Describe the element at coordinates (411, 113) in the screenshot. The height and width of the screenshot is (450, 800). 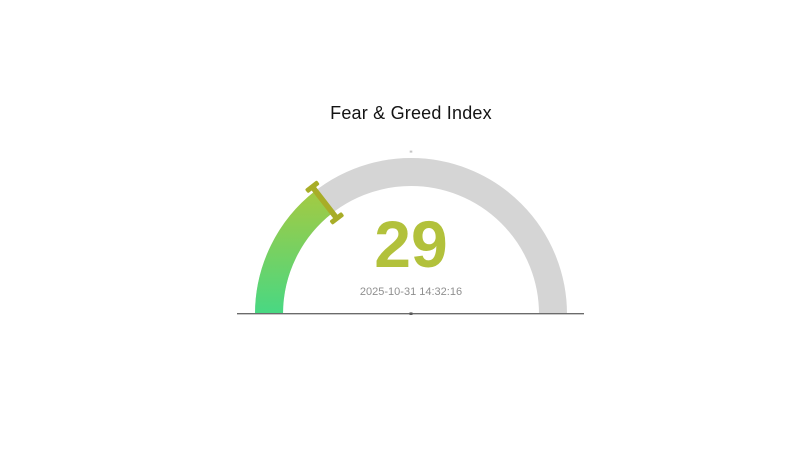
I see `chart-title: Fear & Greed Index` at that location.